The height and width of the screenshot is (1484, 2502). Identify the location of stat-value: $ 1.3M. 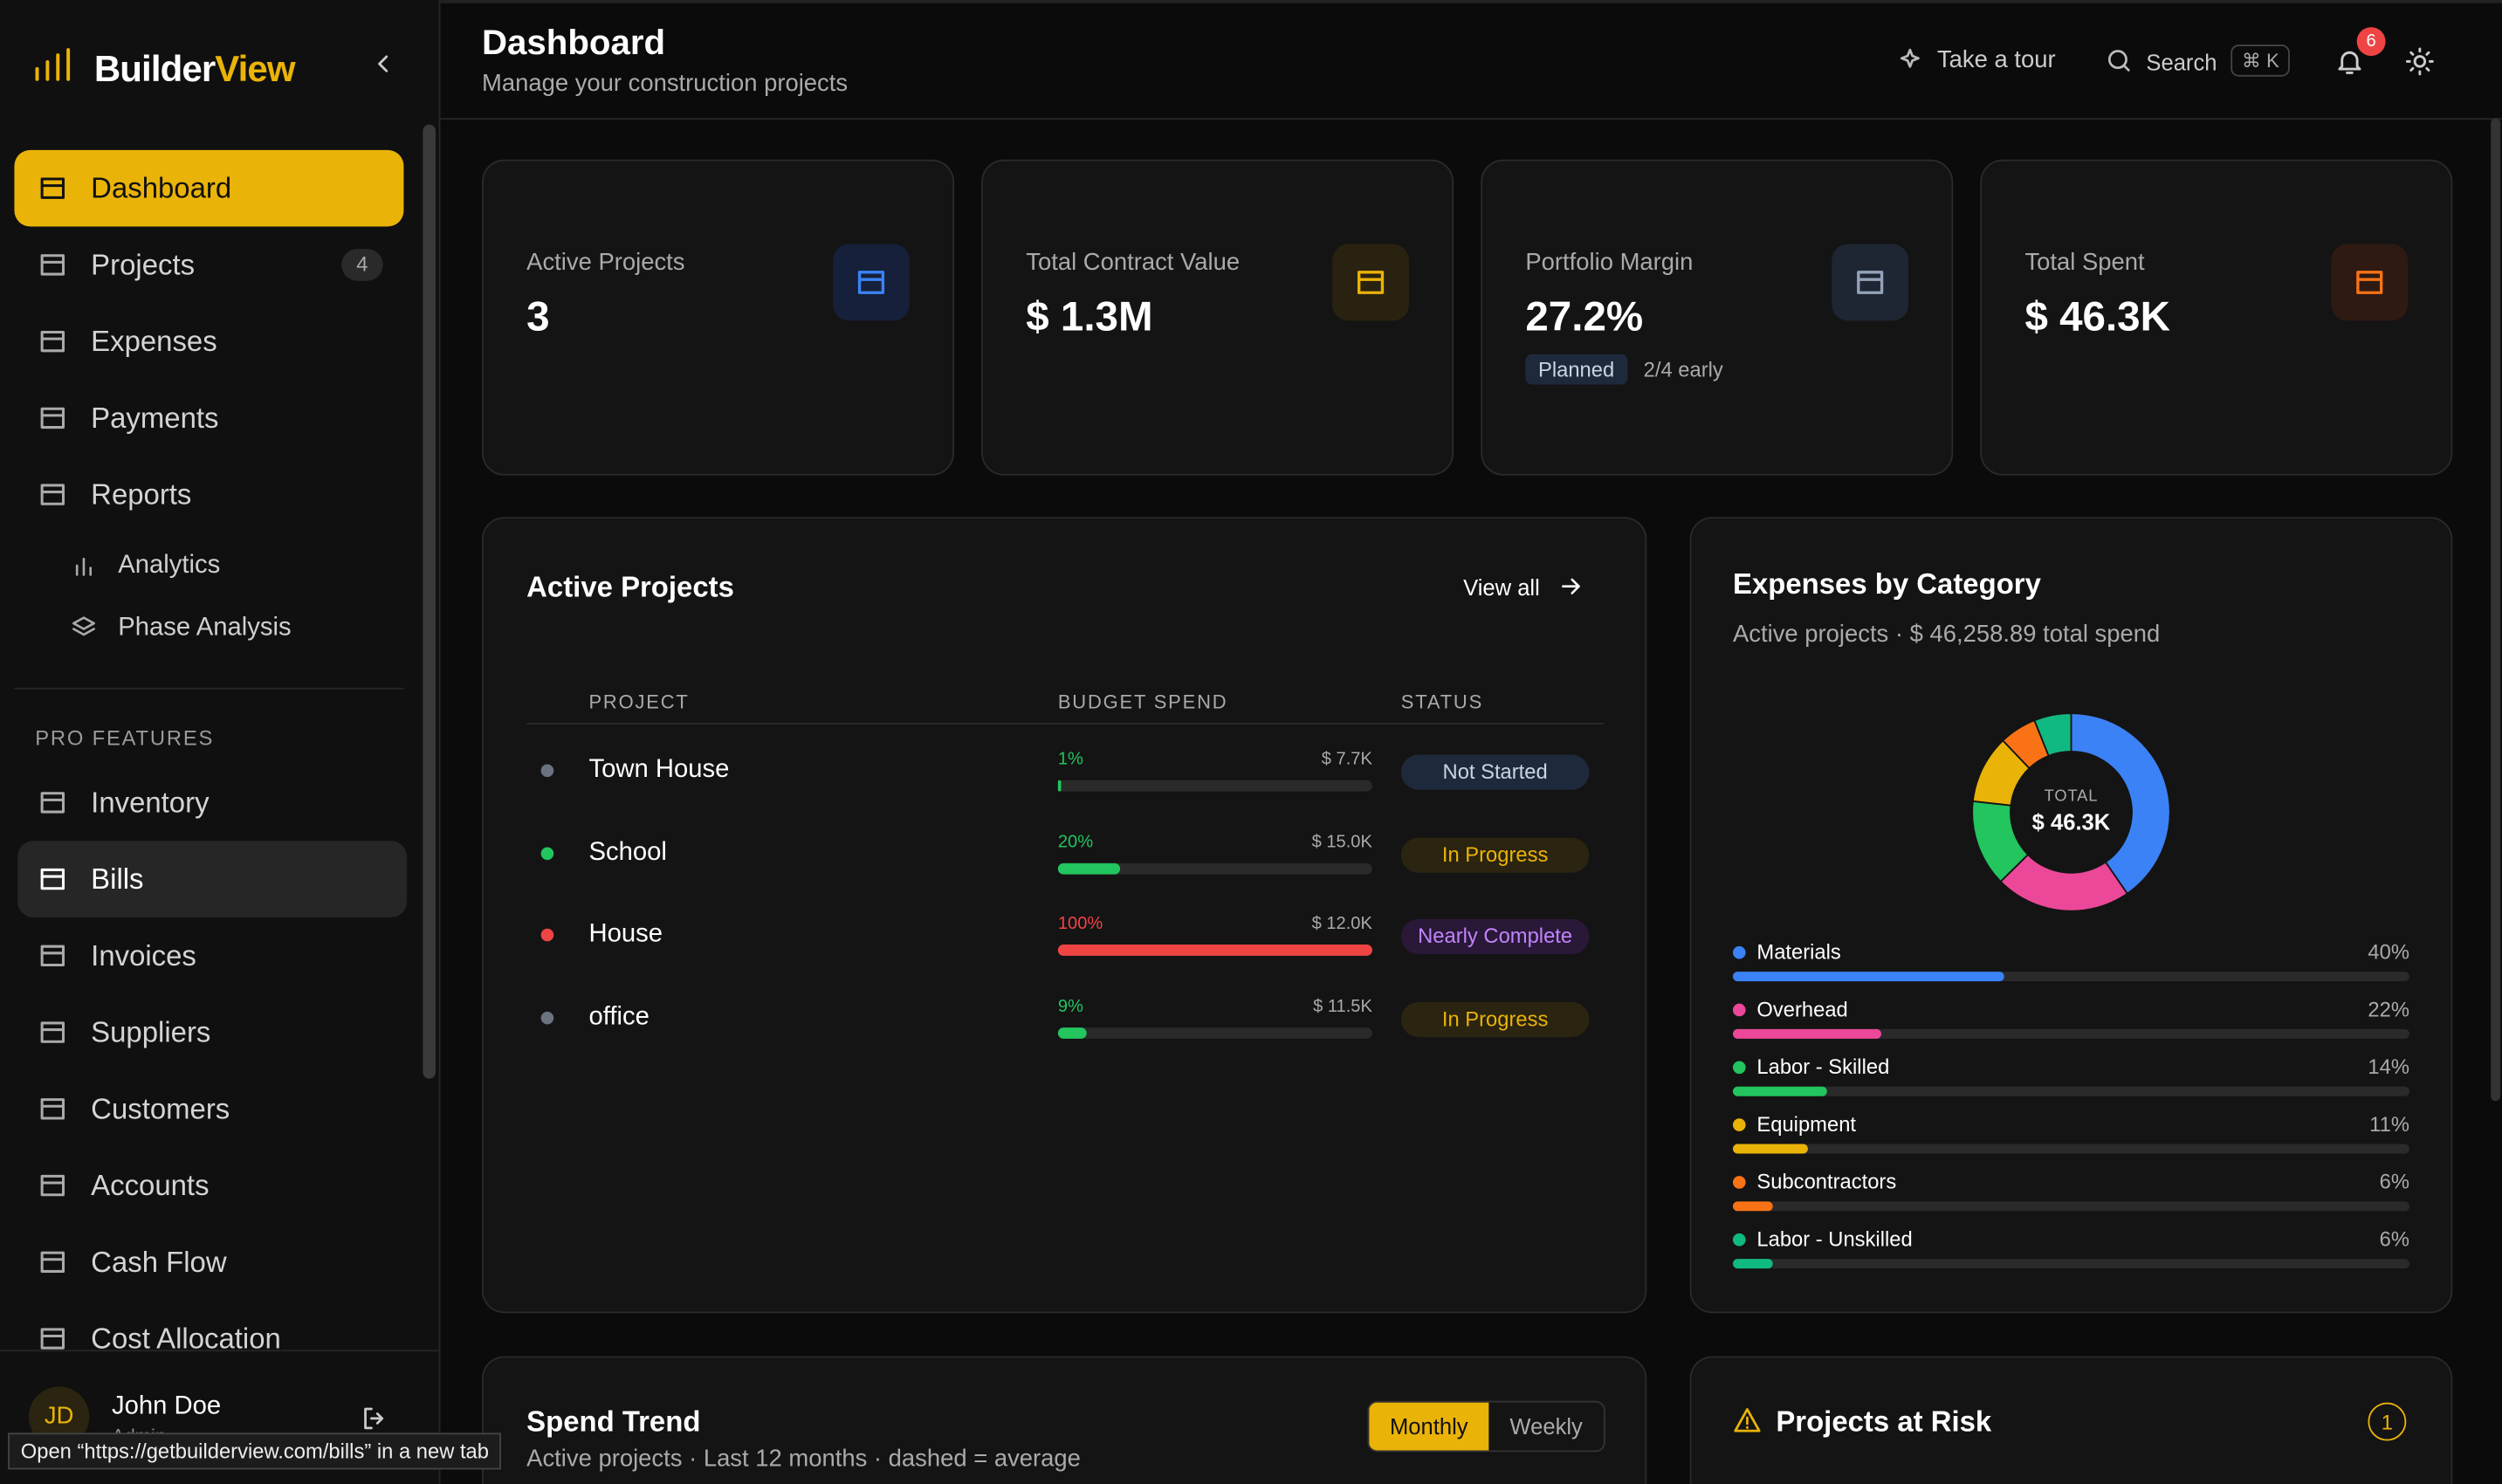
(1089, 316).